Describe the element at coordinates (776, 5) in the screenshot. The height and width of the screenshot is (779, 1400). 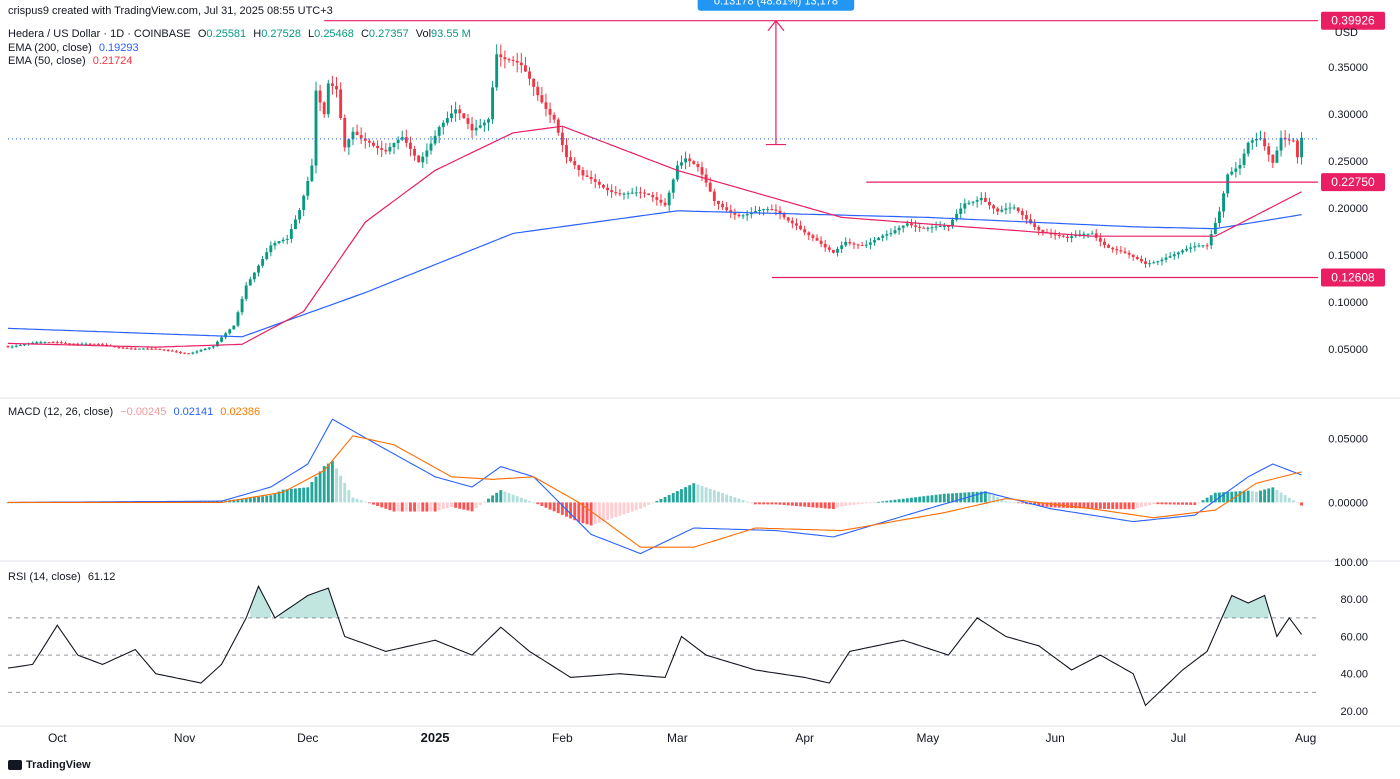
I see `measure-label-box` at that location.